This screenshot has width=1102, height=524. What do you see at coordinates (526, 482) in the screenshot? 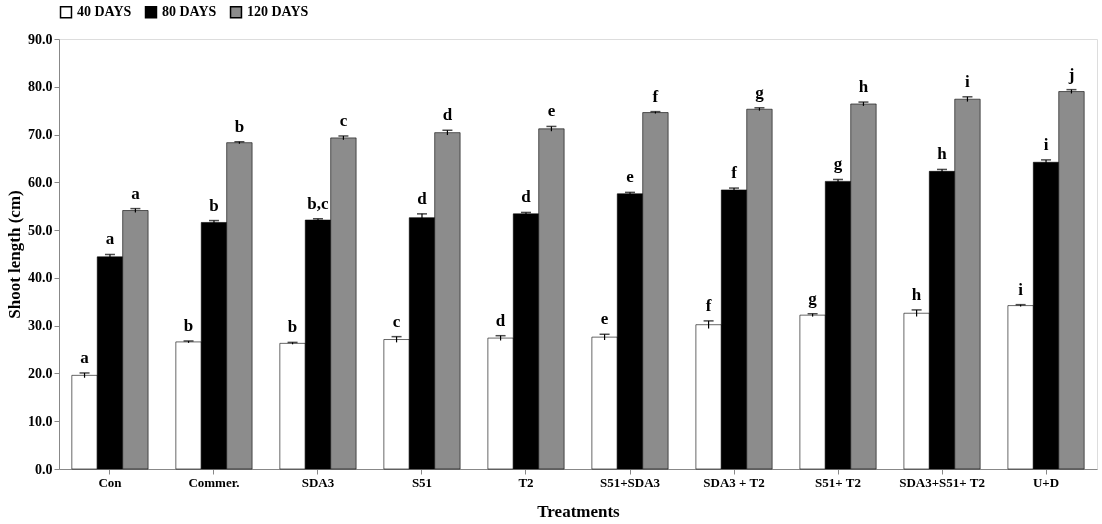
I see `x-tick-label: T2` at bounding box center [526, 482].